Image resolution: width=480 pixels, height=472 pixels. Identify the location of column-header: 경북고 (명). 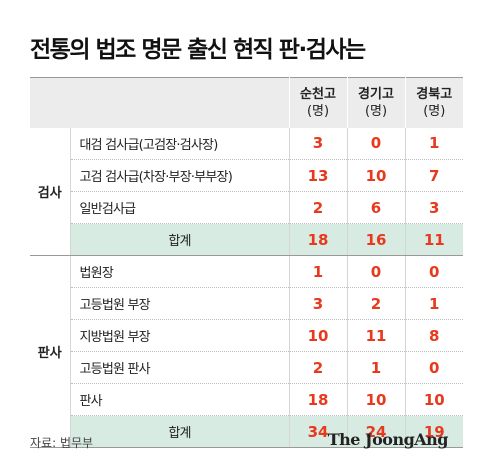
(433, 102).